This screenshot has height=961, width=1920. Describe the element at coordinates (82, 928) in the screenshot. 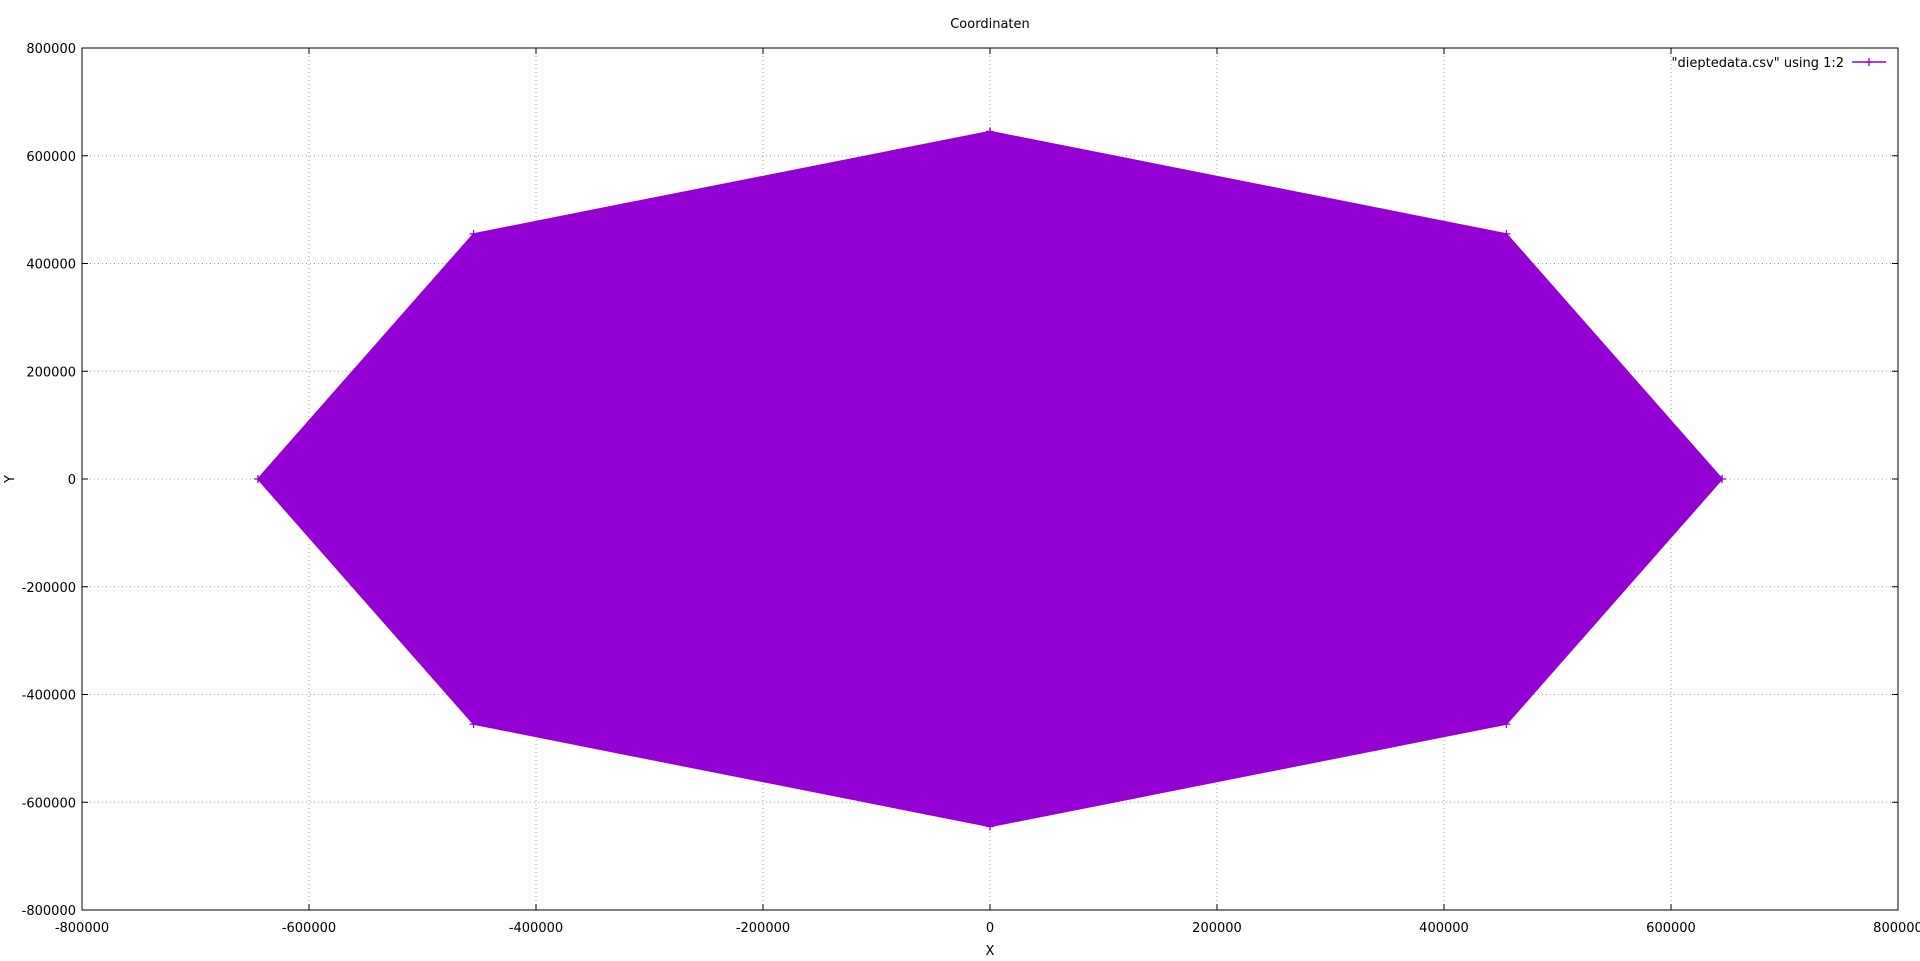

I see `x-tick-label: -800000` at that location.